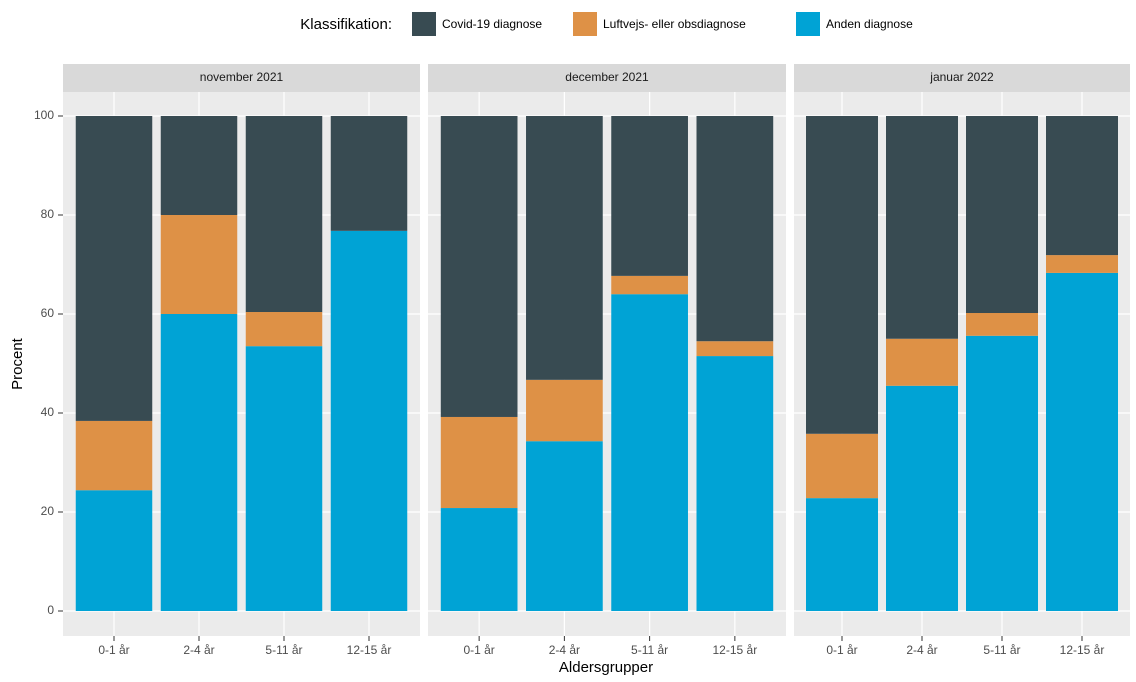  I want to click on legend-label: Covid-19 diagnose, so click(492, 24).